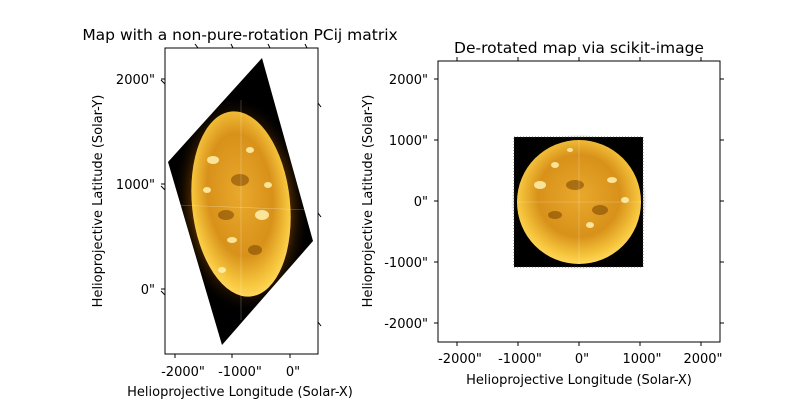 This screenshot has height=400, width=800. What do you see at coordinates (293, 372) in the screenshot?
I see `left-xtick-2: 0"` at bounding box center [293, 372].